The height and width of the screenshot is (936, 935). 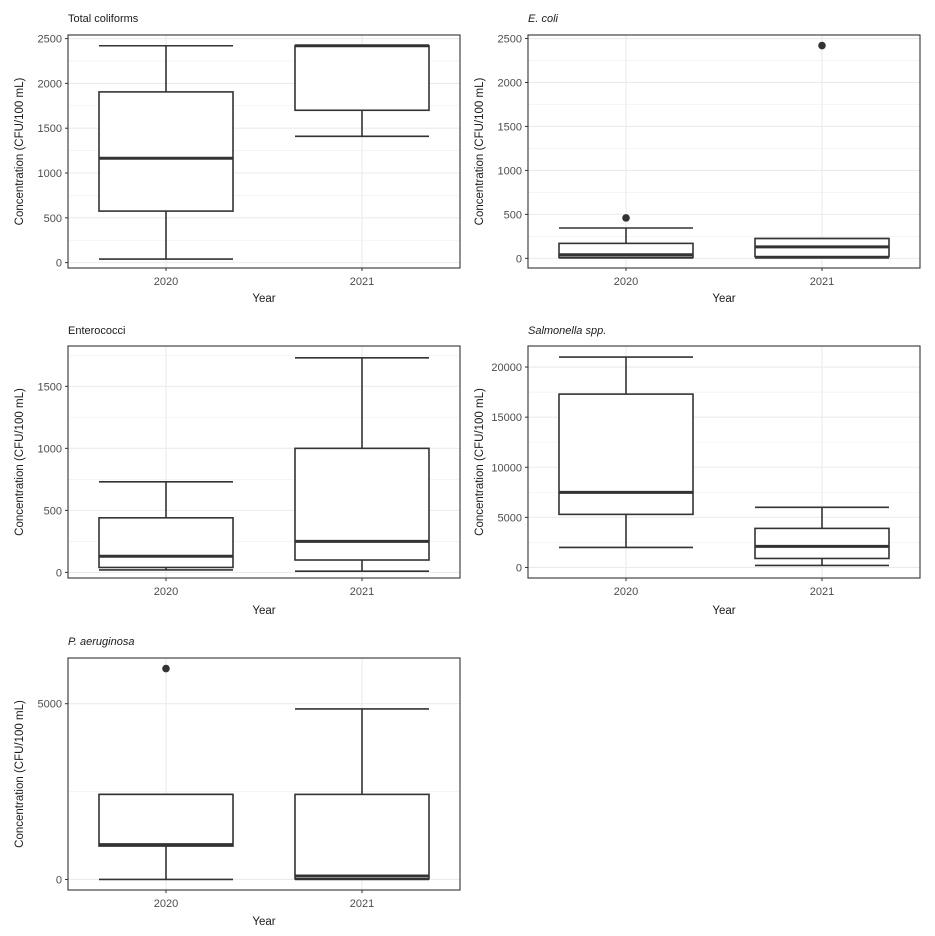 I want to click on panel-title: Salmonella spp., so click(x=567, y=331).